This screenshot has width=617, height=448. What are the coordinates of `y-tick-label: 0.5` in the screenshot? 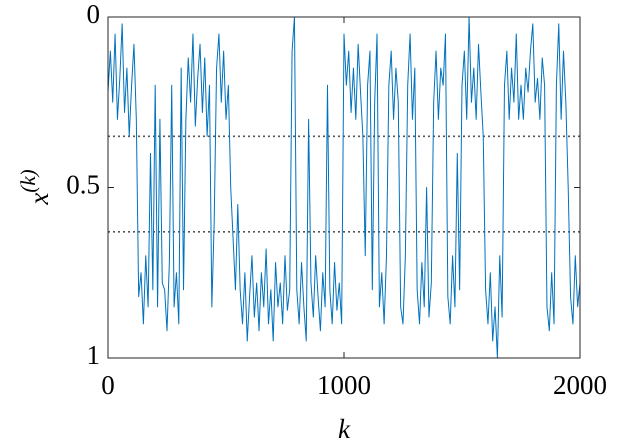 It's located at (83, 185).